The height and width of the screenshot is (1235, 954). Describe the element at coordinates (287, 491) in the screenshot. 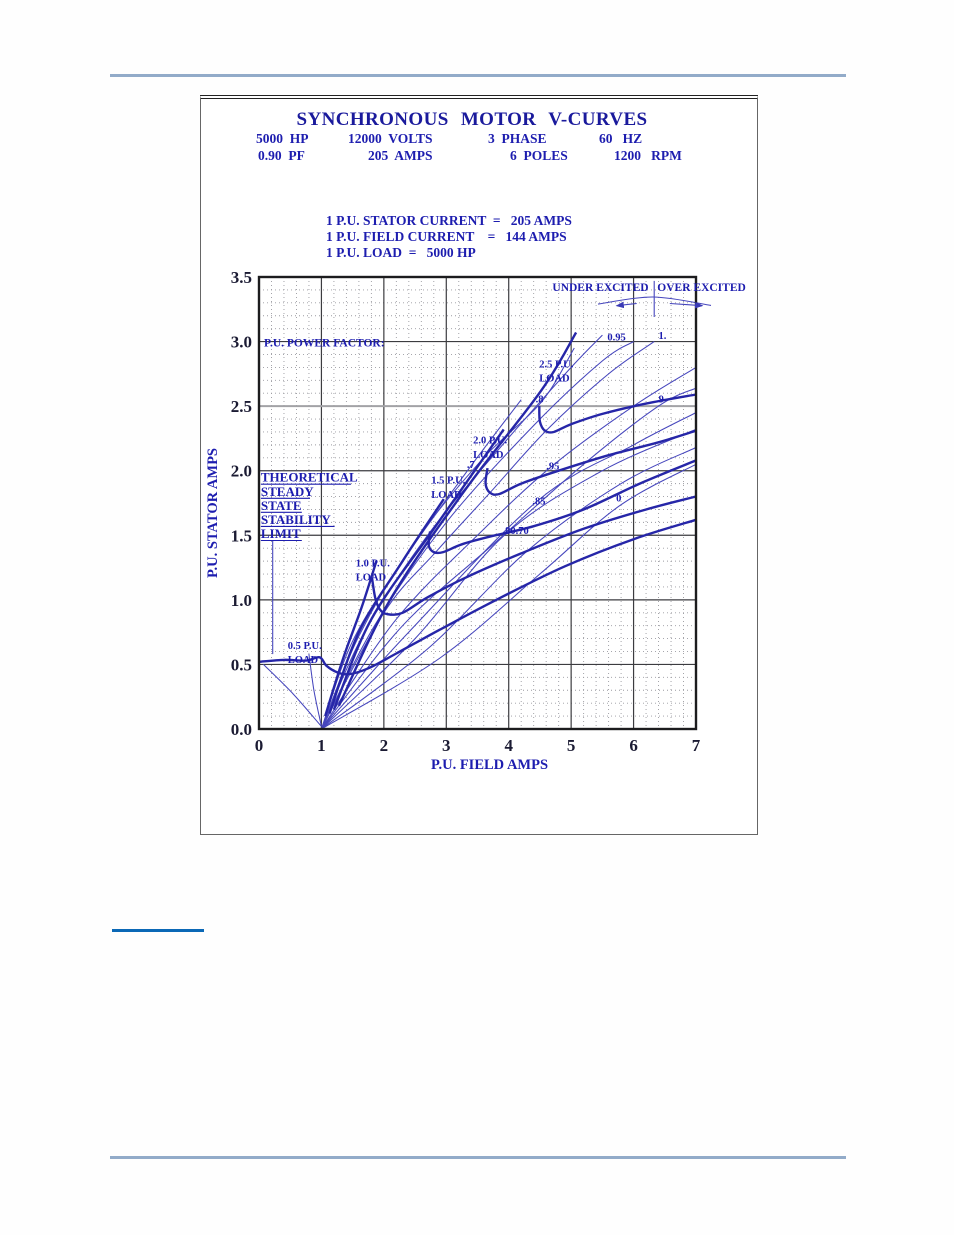

I see `chart-annotation: STEADY` at that location.